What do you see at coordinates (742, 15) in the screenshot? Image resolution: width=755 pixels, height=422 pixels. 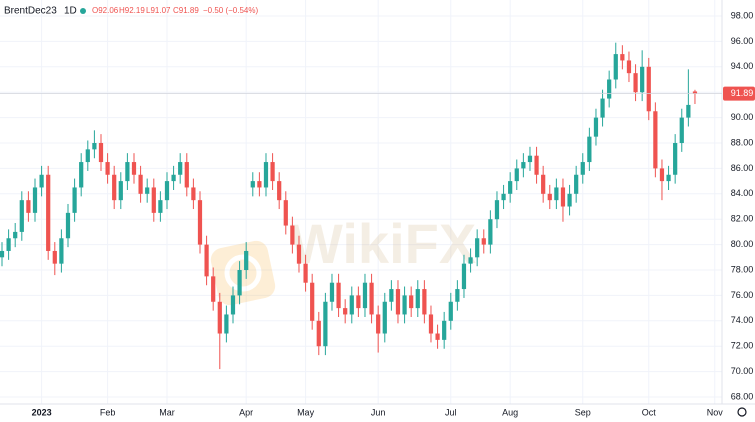 I see `y-tick-label: 98.00` at bounding box center [742, 15].